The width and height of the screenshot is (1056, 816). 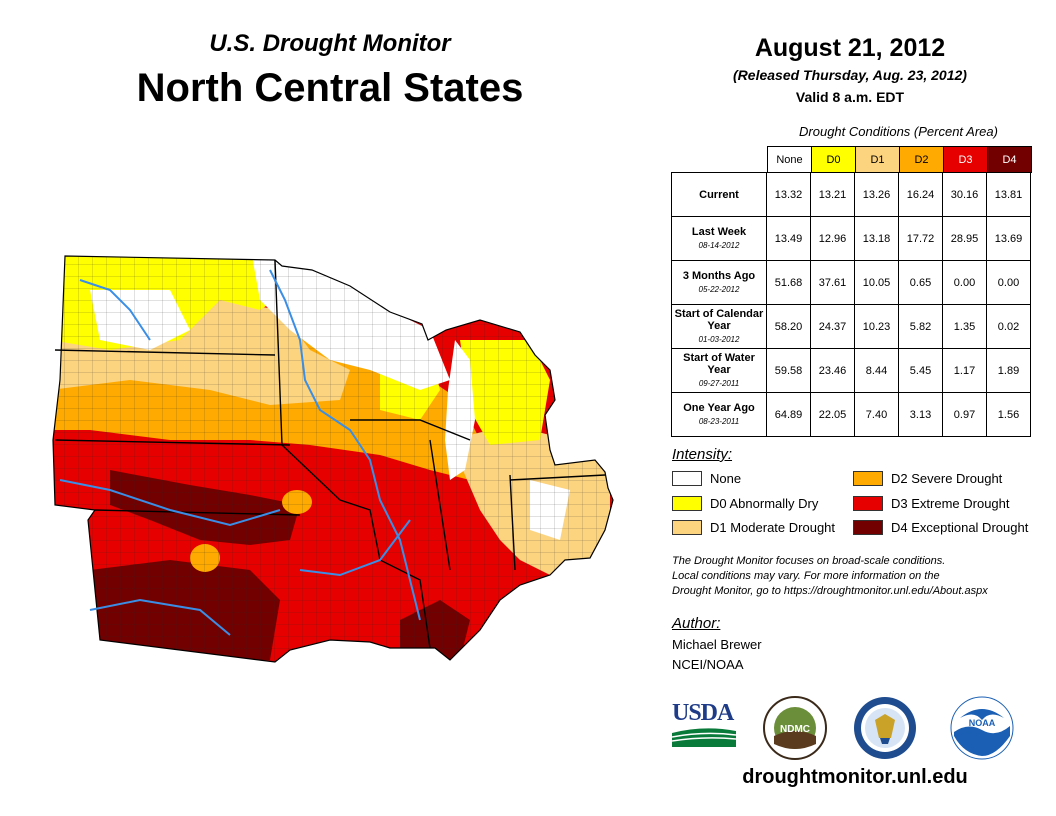 What do you see at coordinates (764, 503) in the screenshot?
I see `legend-label: D0 Abnormally Dry` at bounding box center [764, 503].